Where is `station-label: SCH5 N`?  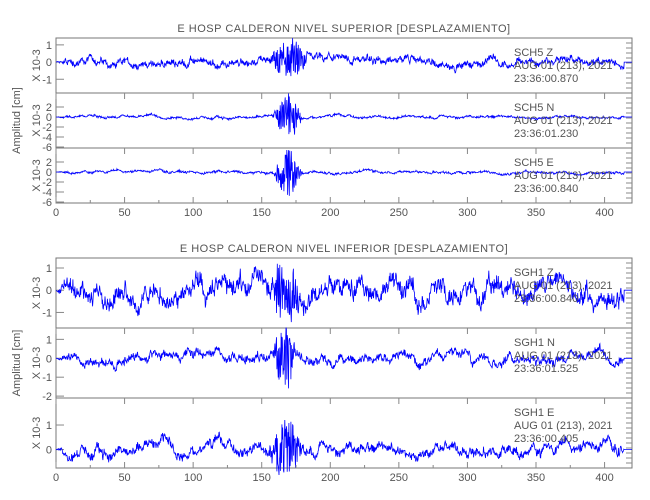
station-label: SCH5 N is located at coordinates (534, 108).